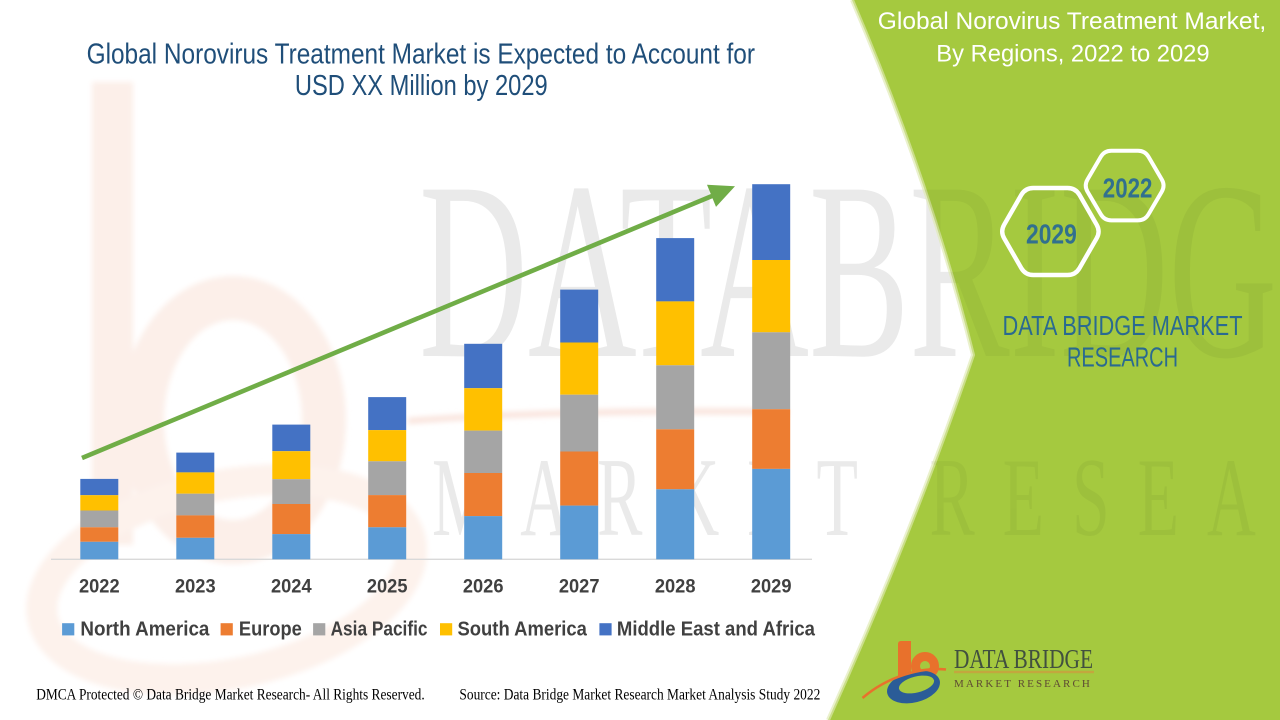  Describe the element at coordinates (291, 587) in the screenshot. I see `svg-text: 2024` at that location.